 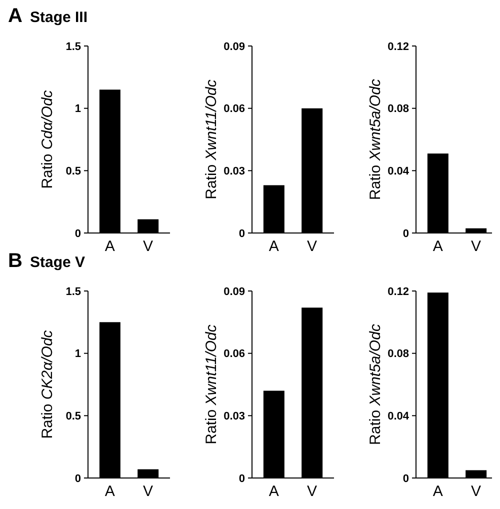 I want to click on text: A, so click(x=15, y=16).